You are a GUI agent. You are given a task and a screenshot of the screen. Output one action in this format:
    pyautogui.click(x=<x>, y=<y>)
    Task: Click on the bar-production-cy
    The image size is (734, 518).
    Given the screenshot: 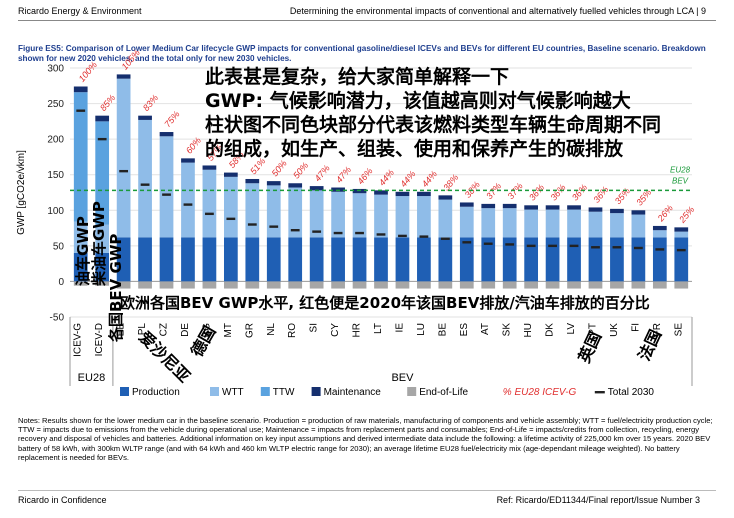 What is the action you would take?
    pyautogui.click(x=338, y=259)
    